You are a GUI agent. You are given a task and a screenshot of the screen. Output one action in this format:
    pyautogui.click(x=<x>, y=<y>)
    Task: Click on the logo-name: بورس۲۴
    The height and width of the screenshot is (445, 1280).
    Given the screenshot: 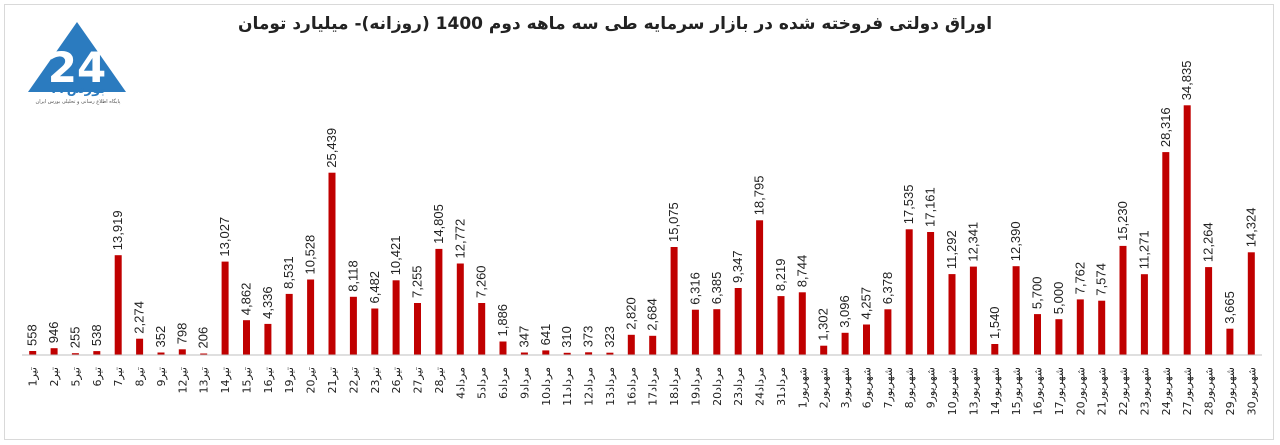 What is the action you would take?
    pyautogui.click(x=78, y=89)
    